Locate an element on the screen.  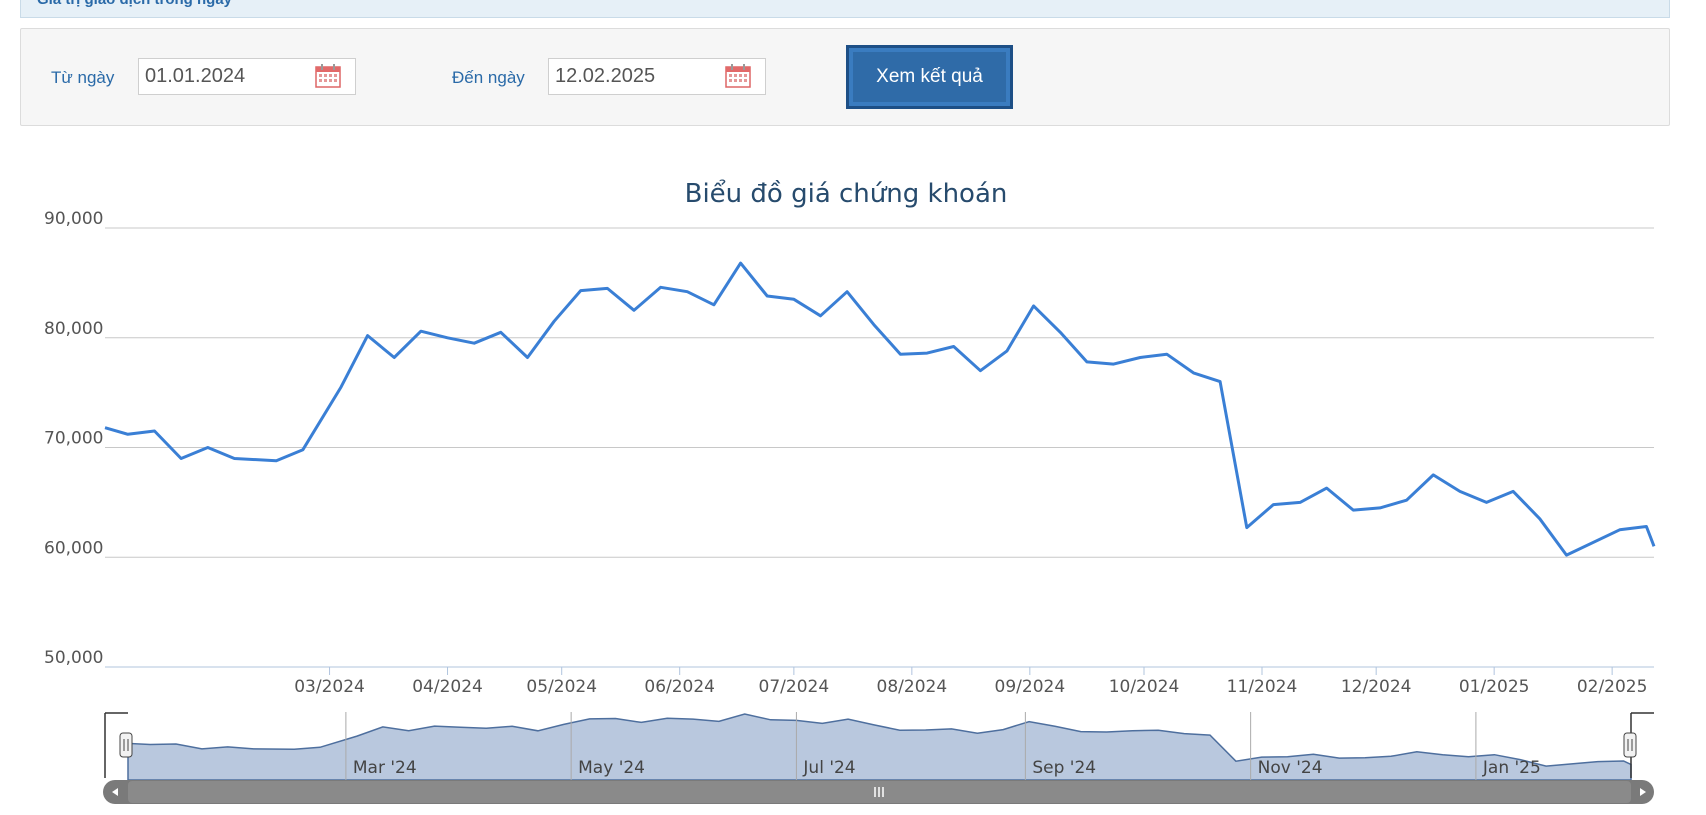
x-tick-label: 08/2024 is located at coordinates (912, 687).